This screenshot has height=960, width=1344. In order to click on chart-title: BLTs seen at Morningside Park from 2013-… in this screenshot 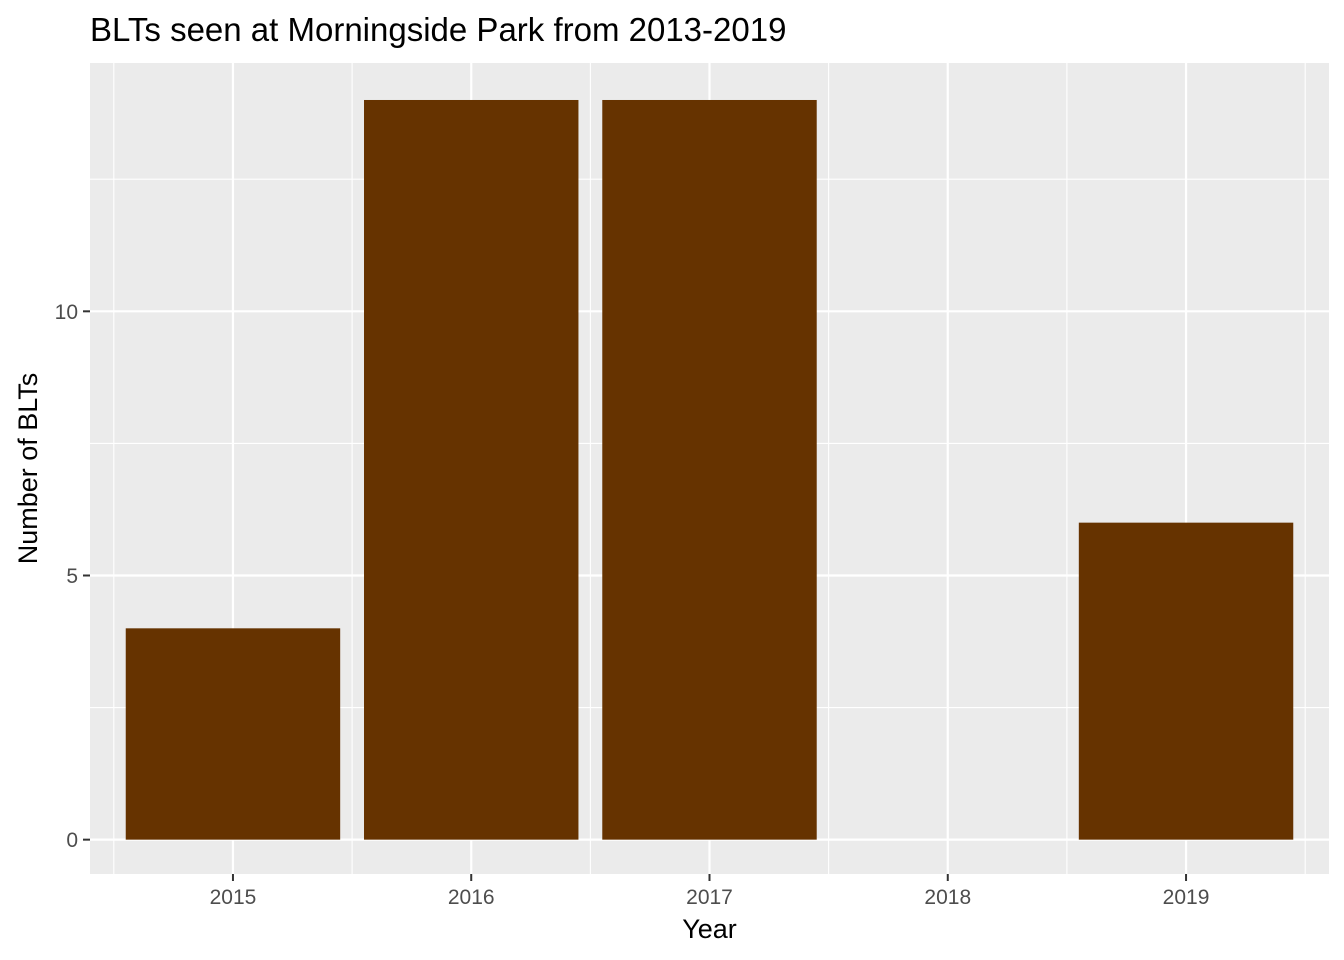, I will do `click(438, 29)`.